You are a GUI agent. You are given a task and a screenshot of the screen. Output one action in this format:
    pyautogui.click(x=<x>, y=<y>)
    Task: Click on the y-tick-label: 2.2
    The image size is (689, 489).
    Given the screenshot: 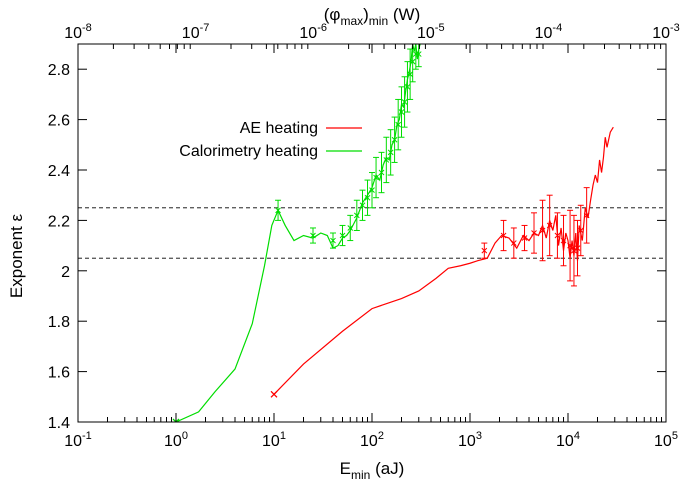 What is the action you would take?
    pyautogui.click(x=59, y=221)
    